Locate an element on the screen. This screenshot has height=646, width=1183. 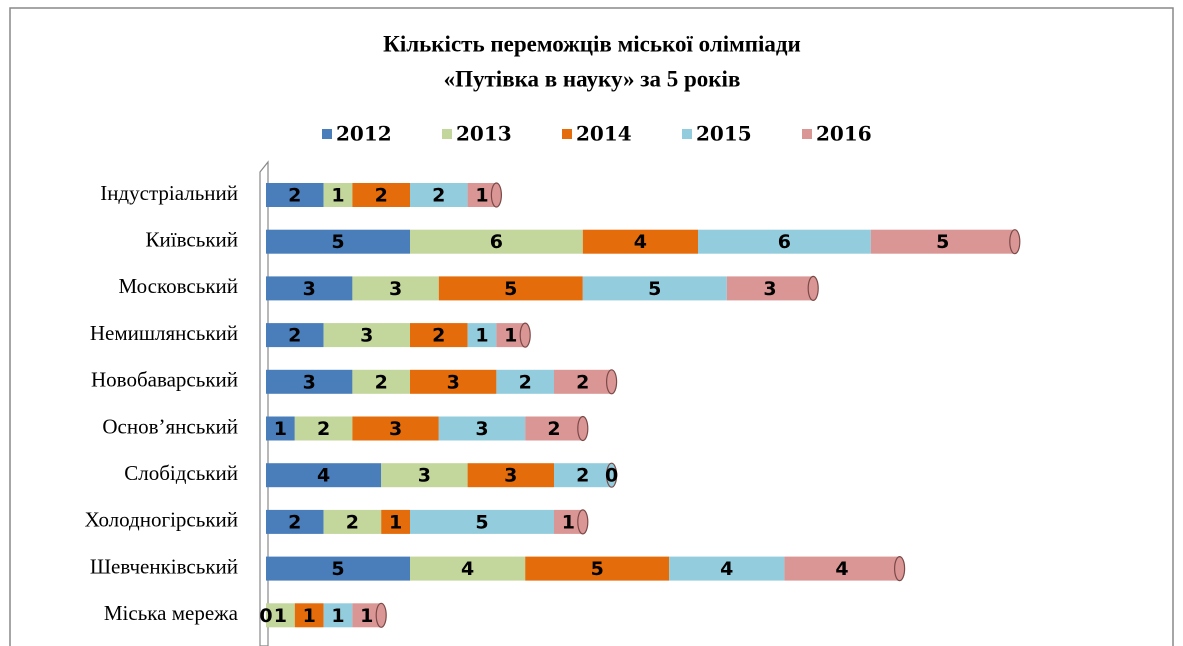
y-tick-label: Новобаварський is located at coordinates (164, 380).